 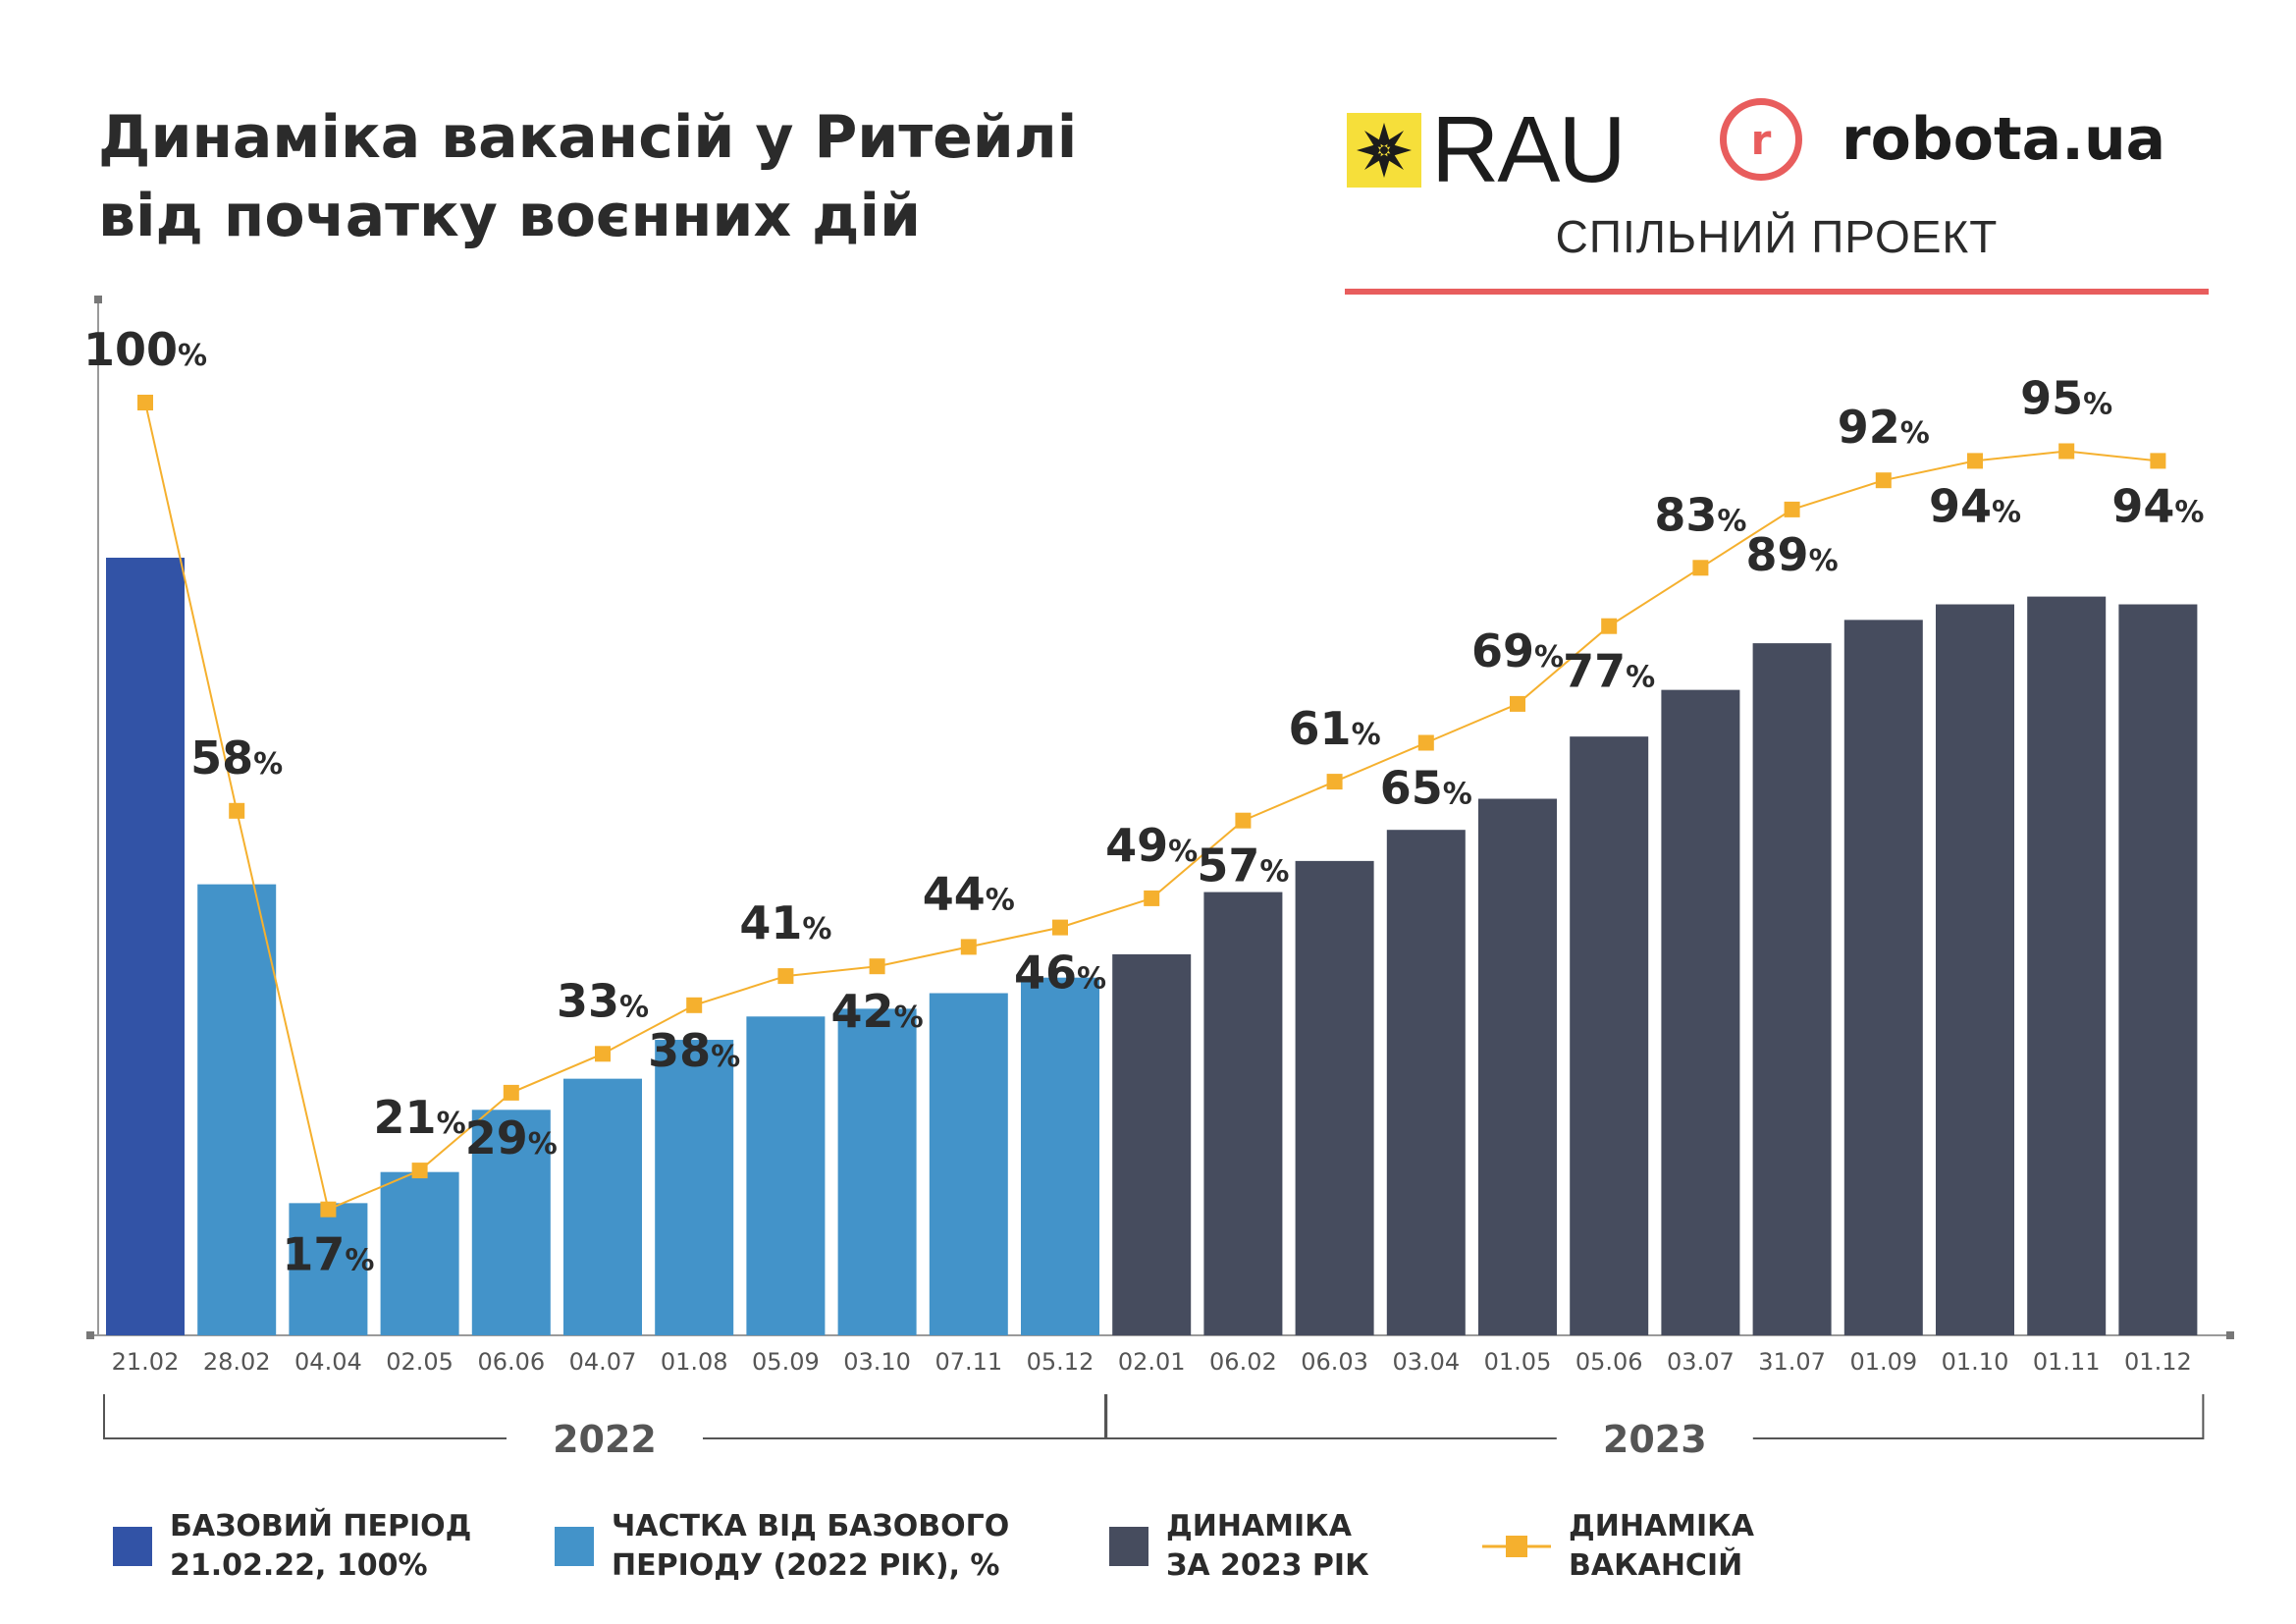 I want to click on joint-project-label: СПІЛЬНИЙ ПРОЕКТ, so click(x=1777, y=236).